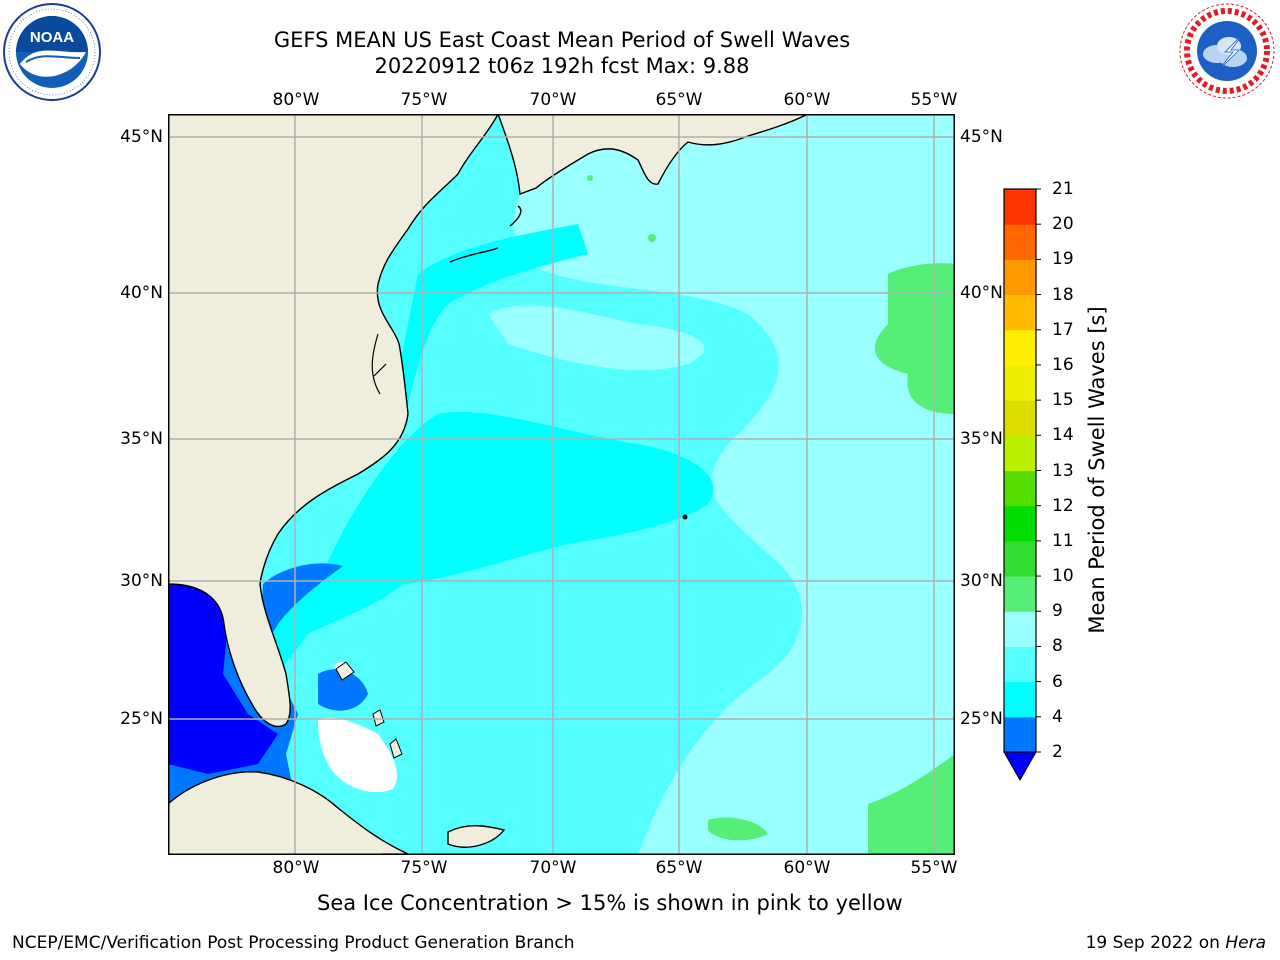  I want to click on colorbar-tick-label: 8, so click(1057, 646).